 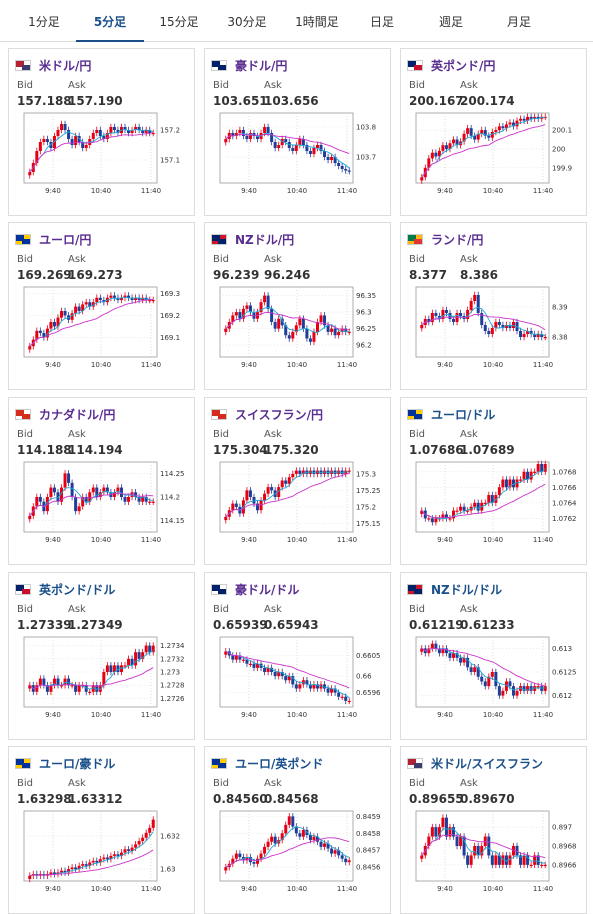 I want to click on pair-name: ユーロ/英ポンド, so click(x=279, y=763).